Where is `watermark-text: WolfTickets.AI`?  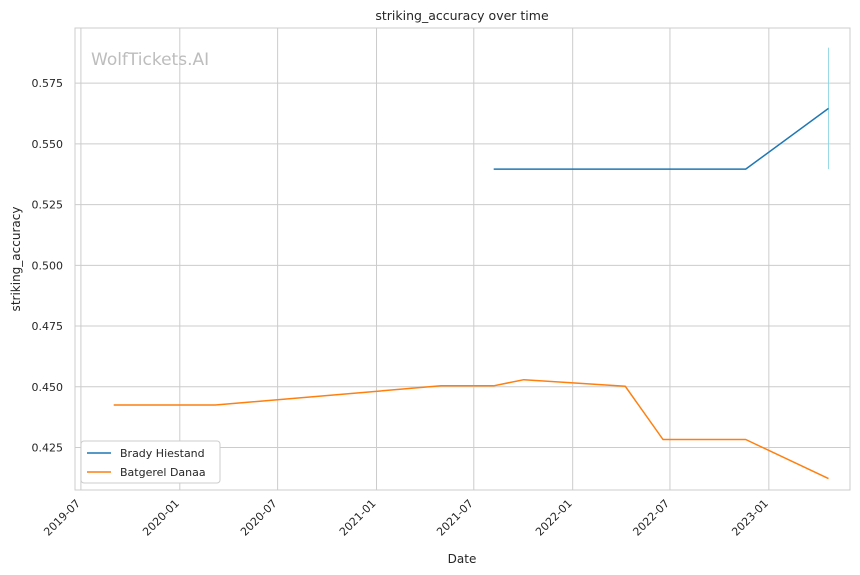 watermark-text: WolfTickets.AI is located at coordinates (150, 60).